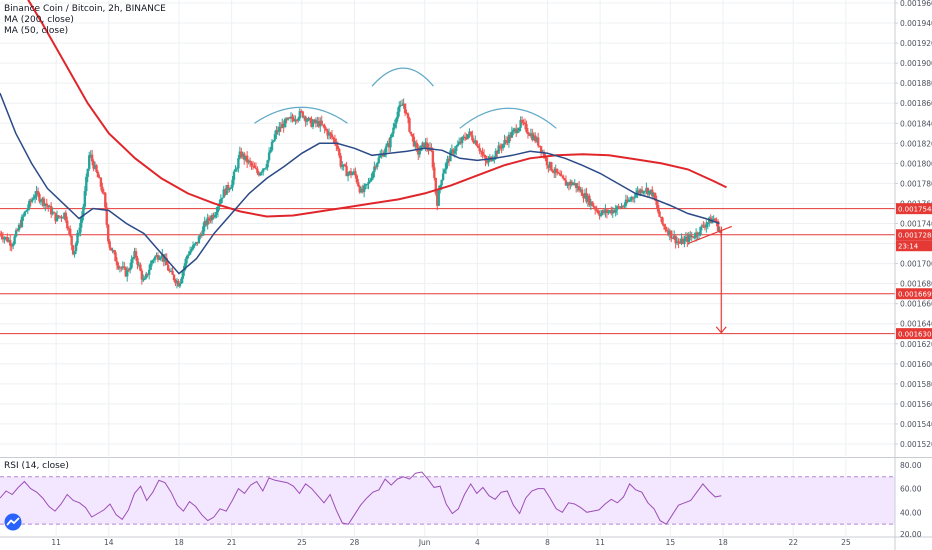 The height and width of the screenshot is (550, 932). I want to click on x-axis-tick-label: 8, so click(547, 542).